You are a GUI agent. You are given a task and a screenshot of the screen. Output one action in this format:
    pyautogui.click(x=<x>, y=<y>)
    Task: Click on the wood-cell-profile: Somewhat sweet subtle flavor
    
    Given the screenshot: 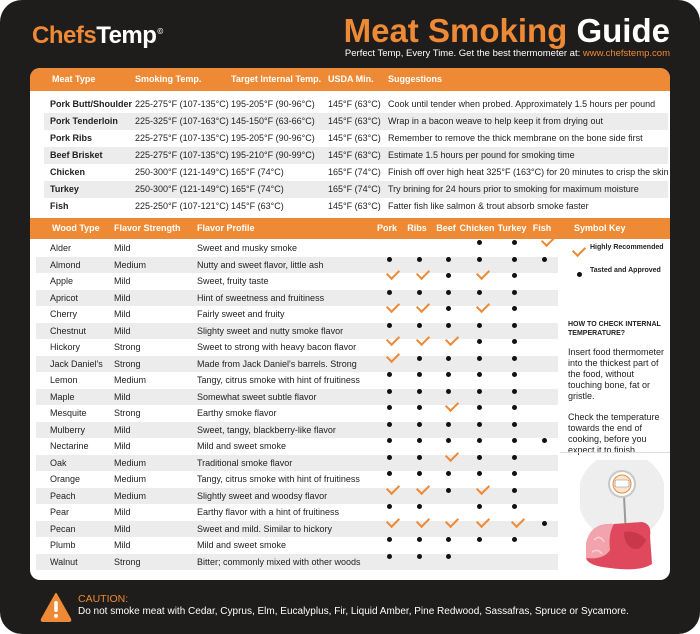 What is the action you would take?
    pyautogui.click(x=257, y=396)
    